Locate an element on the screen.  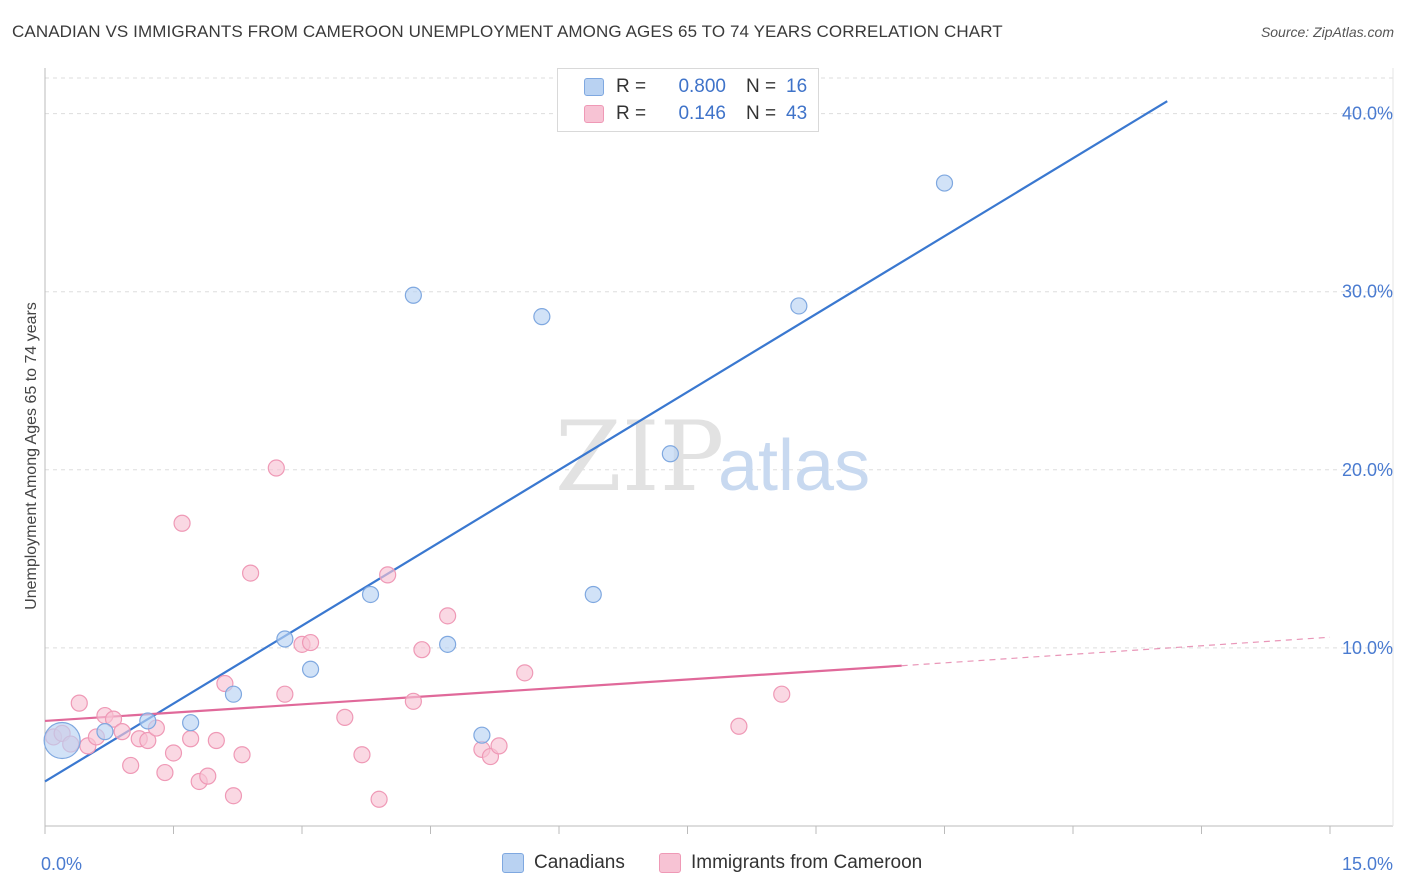
trendline-cameroon is located at coordinates (473, 693).